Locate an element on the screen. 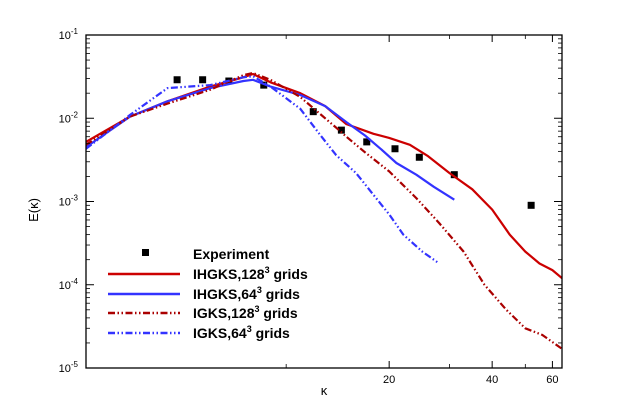 Image resolution: width=640 pixels, height=415 pixels. y-tick-label: 10⁻⁴ is located at coordinates (69, 284).